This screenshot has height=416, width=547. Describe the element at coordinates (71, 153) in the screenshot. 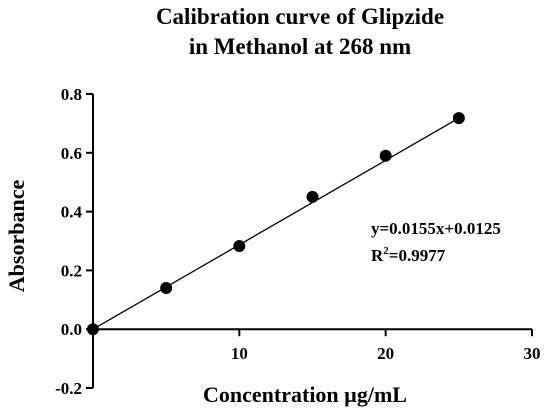

I see `y-tick-label: 0.6` at that location.